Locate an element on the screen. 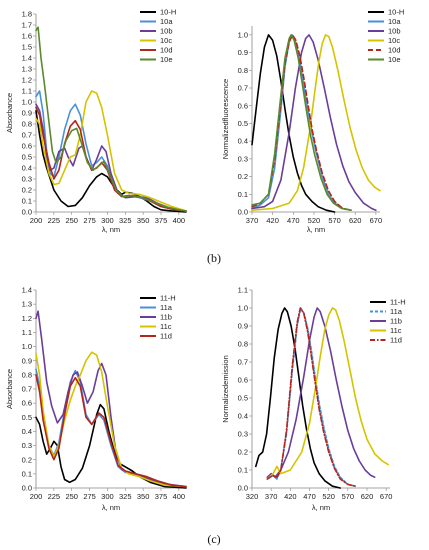 This screenshot has height=550, width=429. x-tick-label: 420 is located at coordinates (290, 496).